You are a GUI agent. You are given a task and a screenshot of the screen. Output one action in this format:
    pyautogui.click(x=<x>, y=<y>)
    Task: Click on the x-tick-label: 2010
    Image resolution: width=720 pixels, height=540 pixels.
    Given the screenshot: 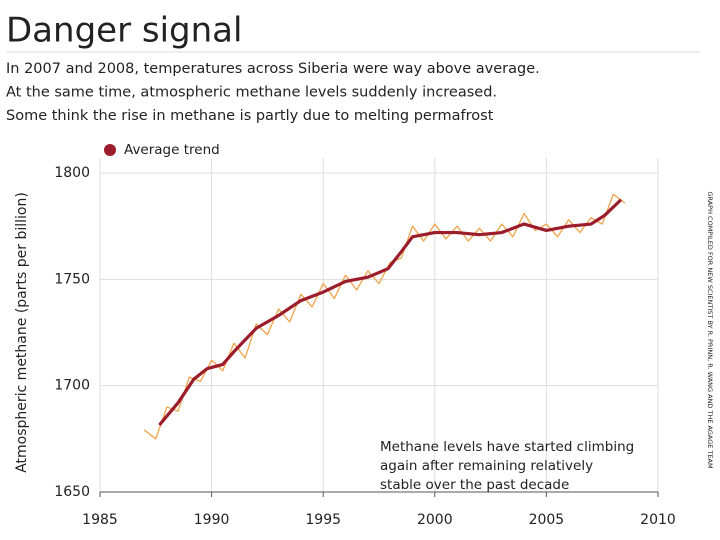 What is the action you would take?
    pyautogui.click(x=658, y=520)
    